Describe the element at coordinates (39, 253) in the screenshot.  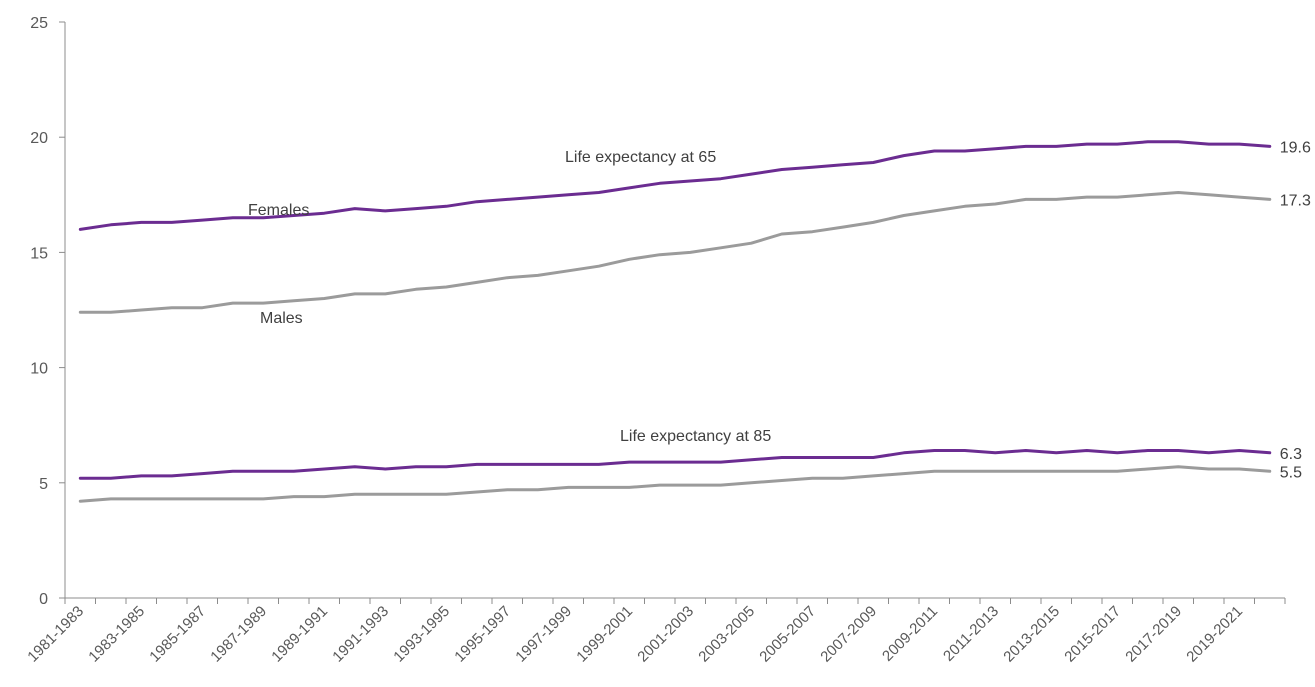
I see `y-tick-label: 15` at that location.